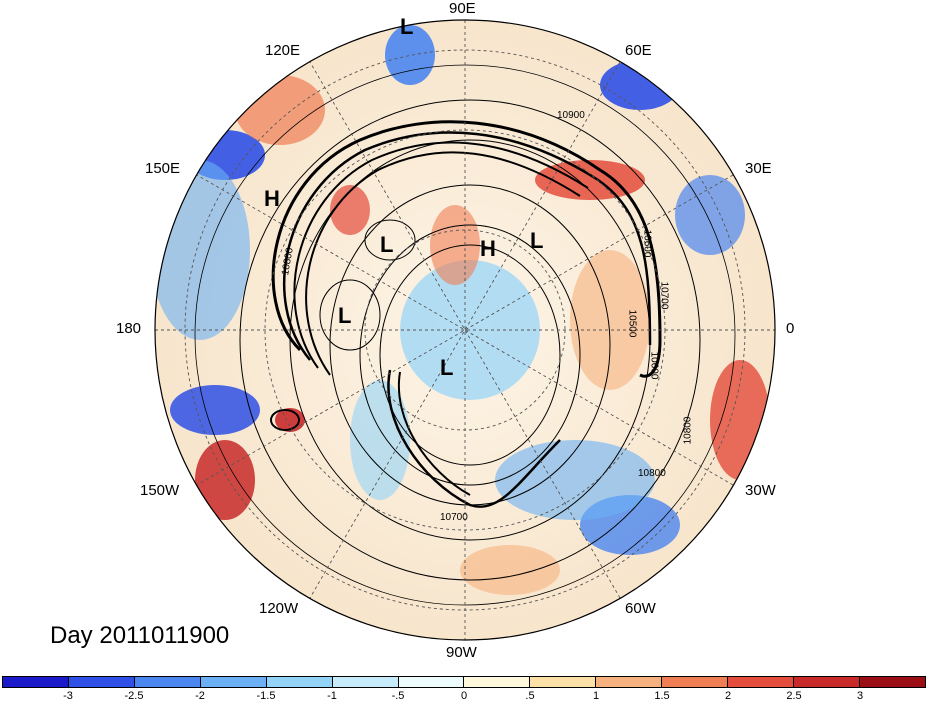 The image size is (928, 702). Describe the element at coordinates (758, 168) in the screenshot. I see `lon-label-30e: 30E` at that location.